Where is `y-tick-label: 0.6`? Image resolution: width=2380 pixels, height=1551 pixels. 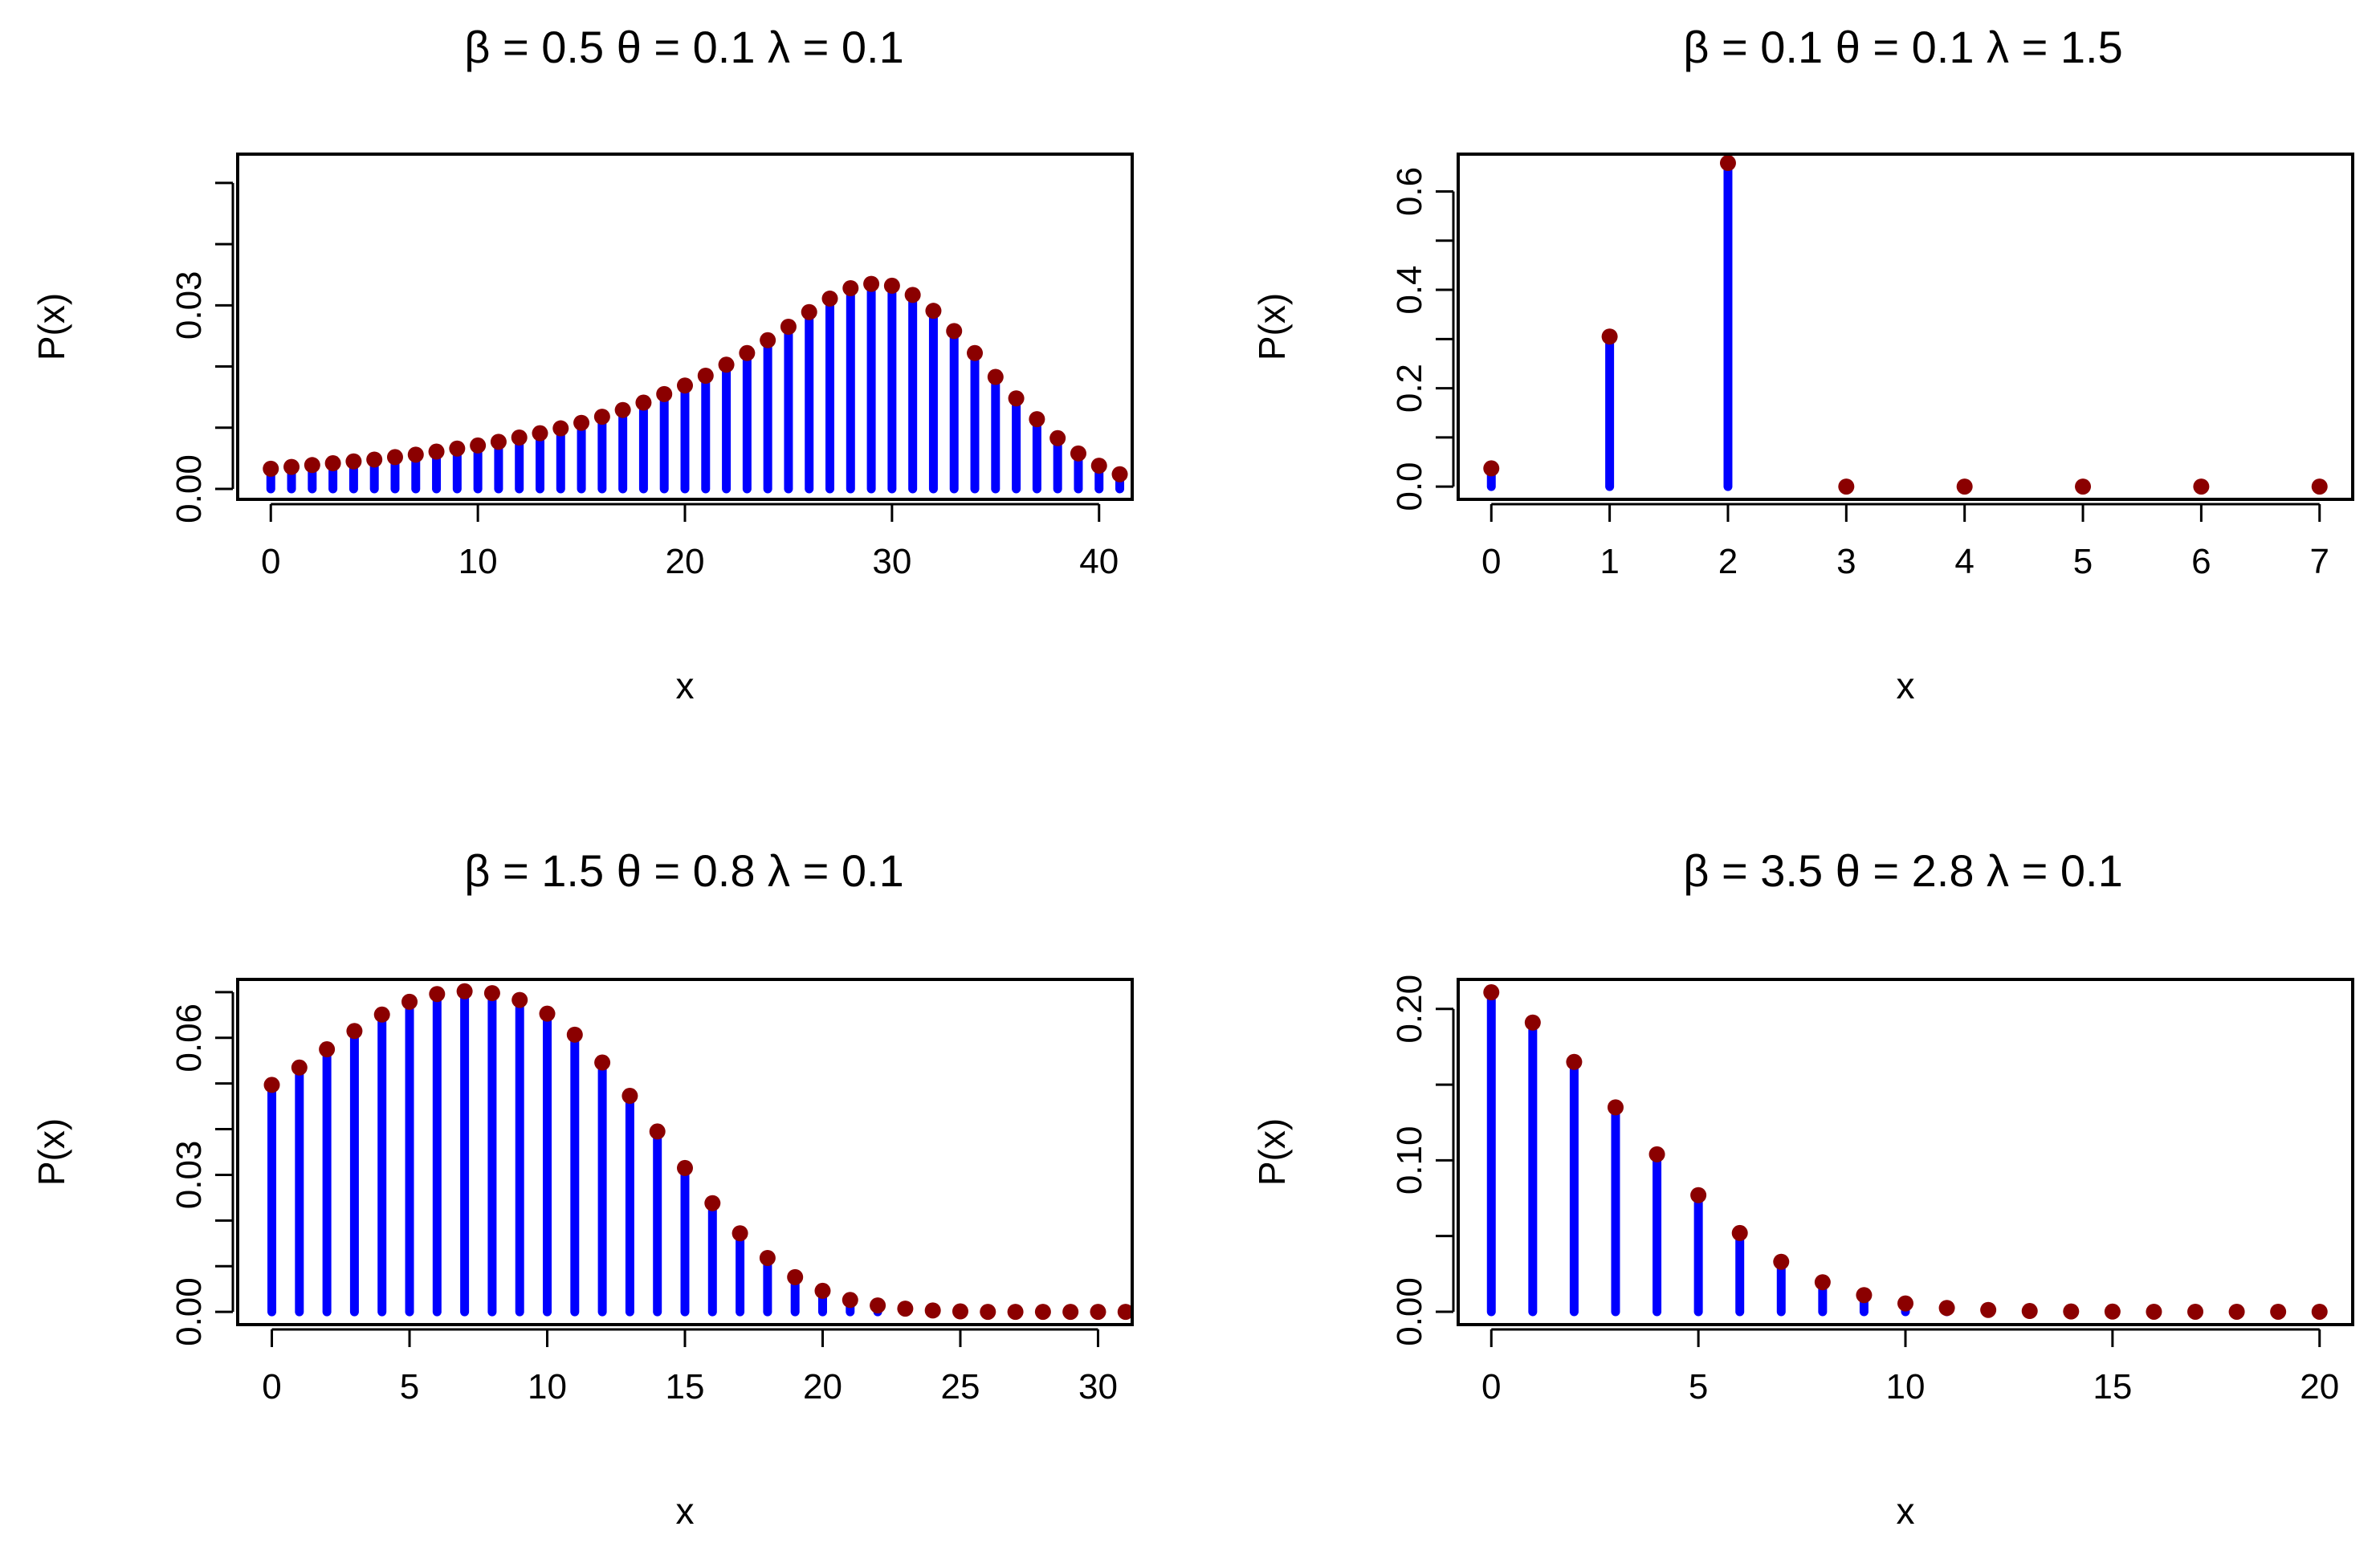 y-tick-label: 0.6 is located at coordinates (1409, 192).